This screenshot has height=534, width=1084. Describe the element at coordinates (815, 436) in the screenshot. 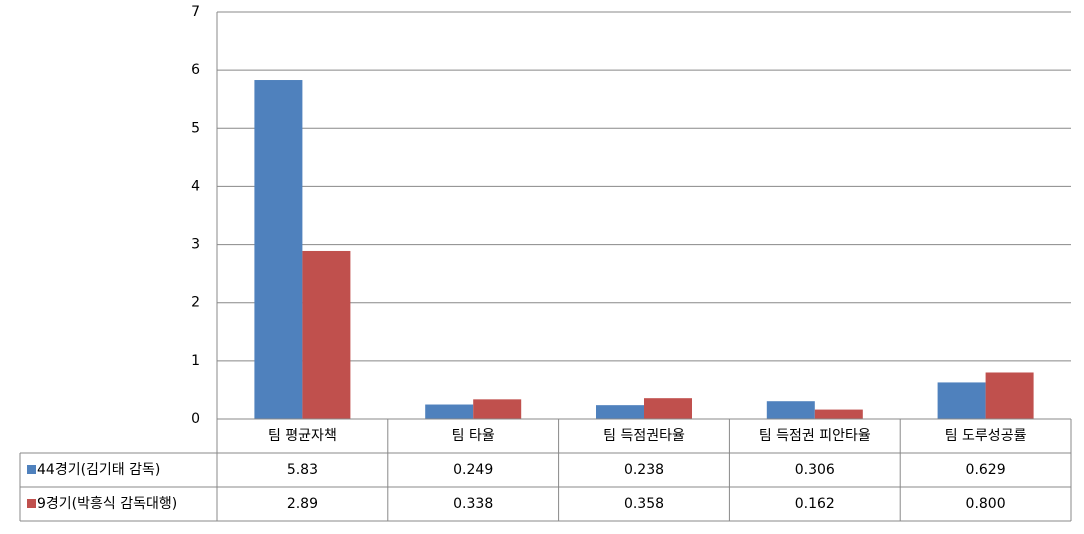

I see `x-tick-label: 팀 득점권 피안타율` at that location.